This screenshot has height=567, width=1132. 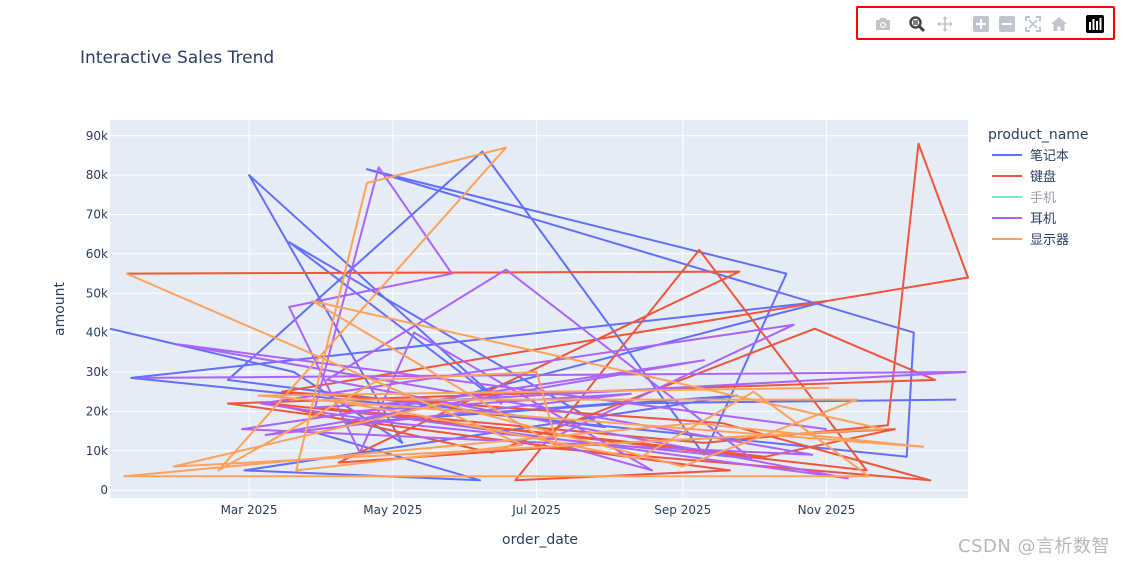 I want to click on x-tick-label: Jul 2025, so click(x=536, y=510).